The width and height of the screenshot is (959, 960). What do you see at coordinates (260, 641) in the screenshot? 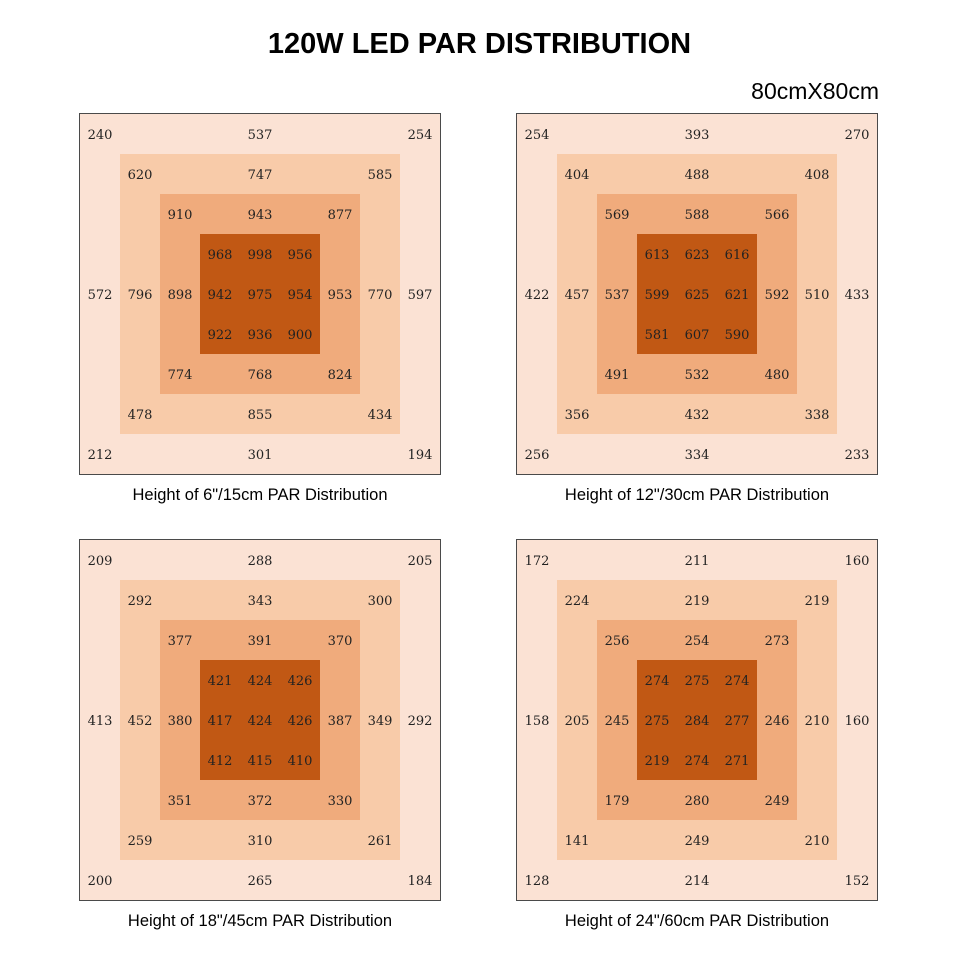
I see `par-value-label: 391` at bounding box center [260, 641].